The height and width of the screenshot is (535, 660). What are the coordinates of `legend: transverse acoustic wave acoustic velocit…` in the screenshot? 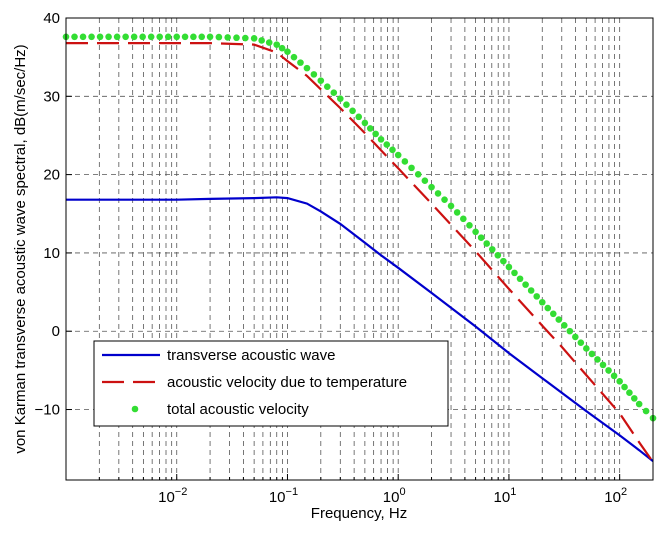 It's located at (271, 383).